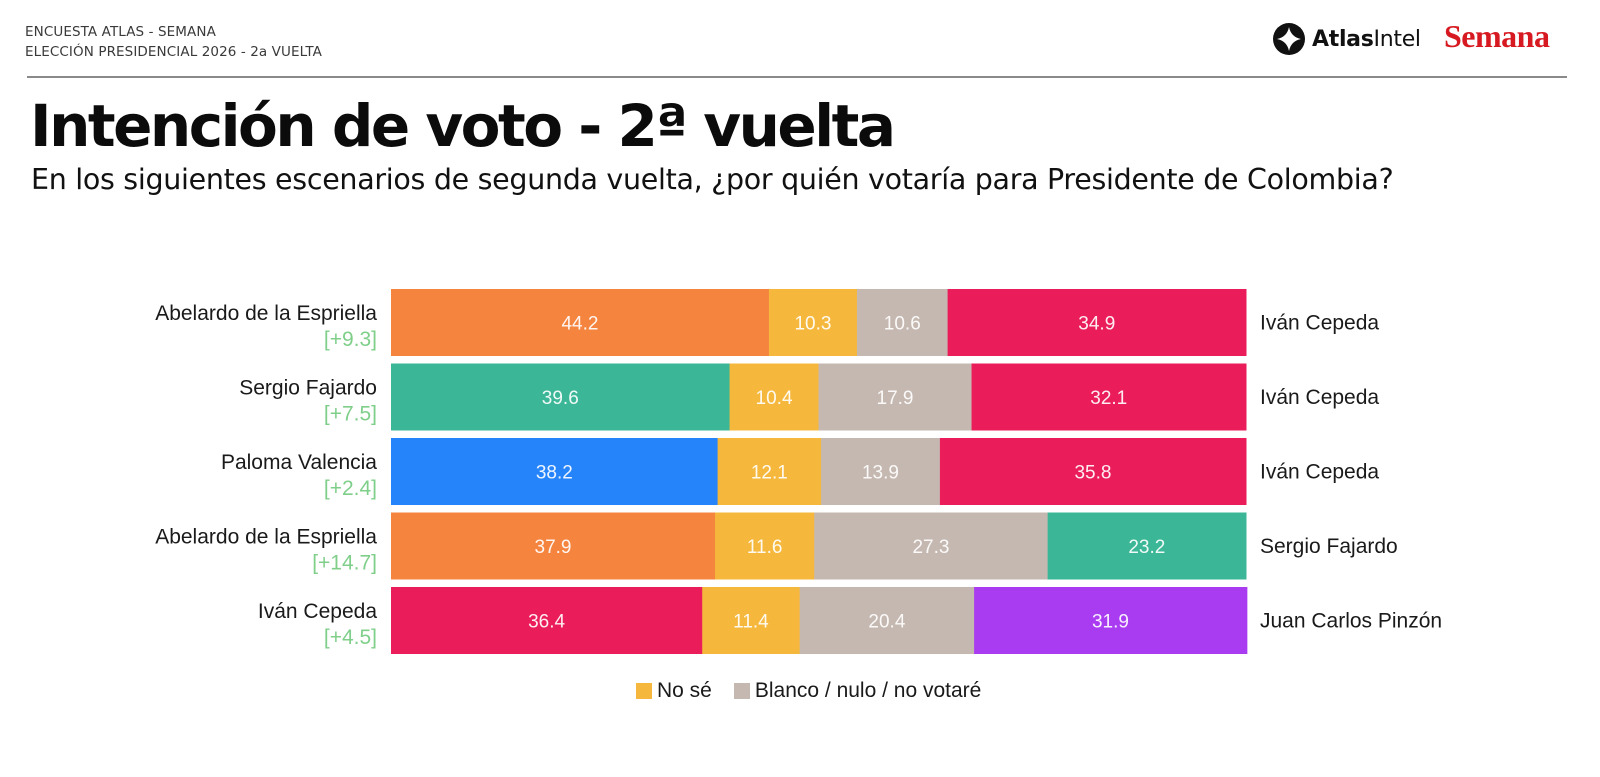 Image resolution: width=1600 pixels, height=777 pixels. What do you see at coordinates (463, 126) in the screenshot?
I see `page-title: Intención de voto - 2ª vuelta` at bounding box center [463, 126].